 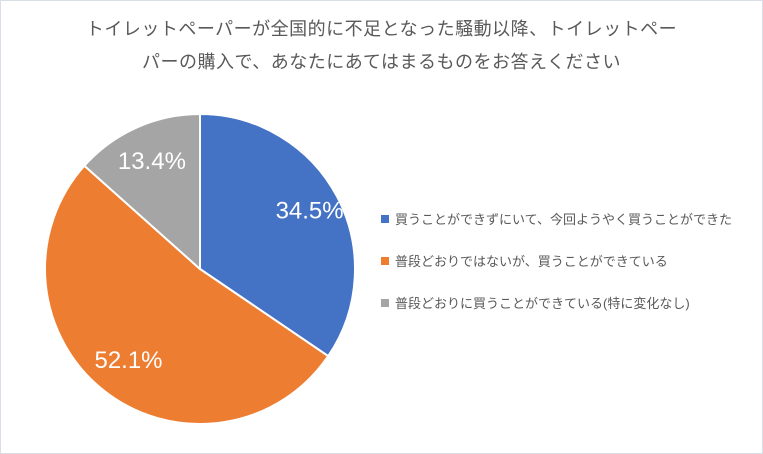 I want to click on legend-item-label: 普段どおりに買うことができている(特に変化なし), so click(x=542, y=303).